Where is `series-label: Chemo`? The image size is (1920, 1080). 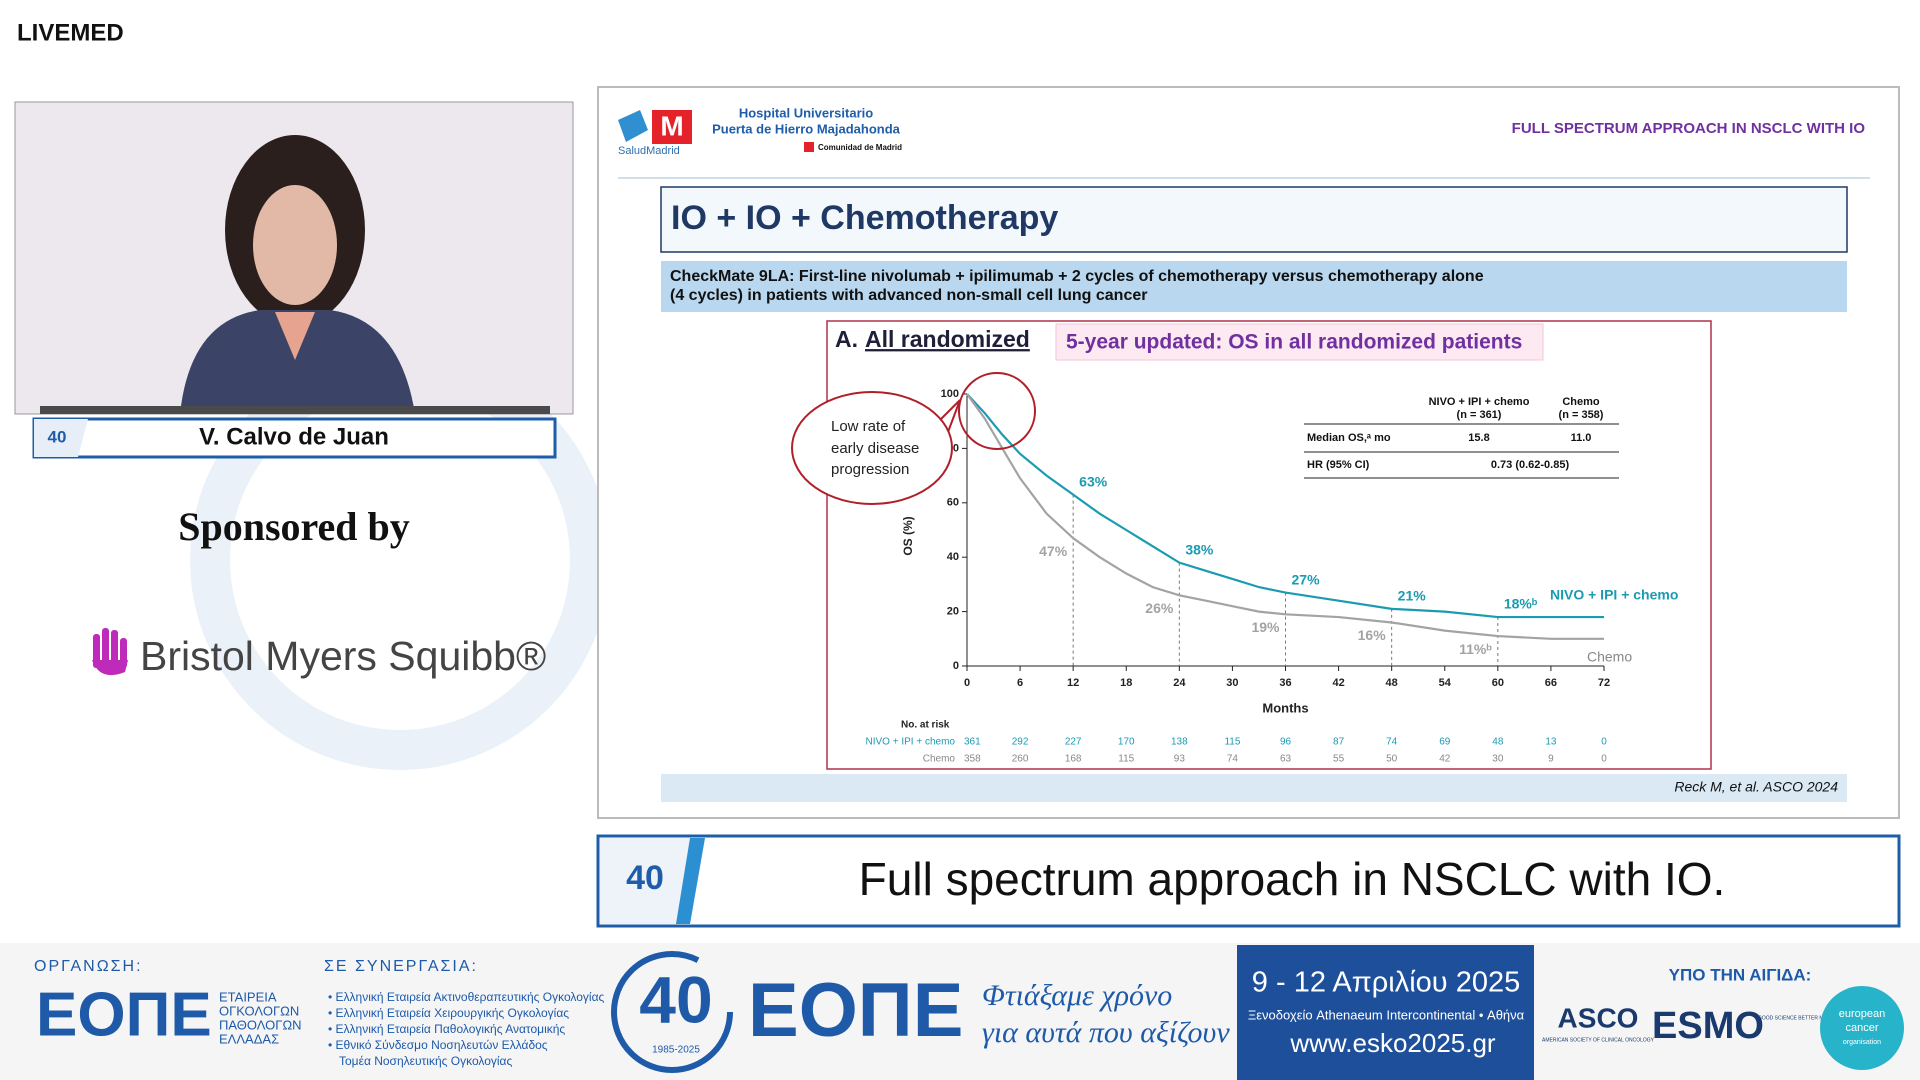
series-label: Chemo is located at coordinates (1609, 657).